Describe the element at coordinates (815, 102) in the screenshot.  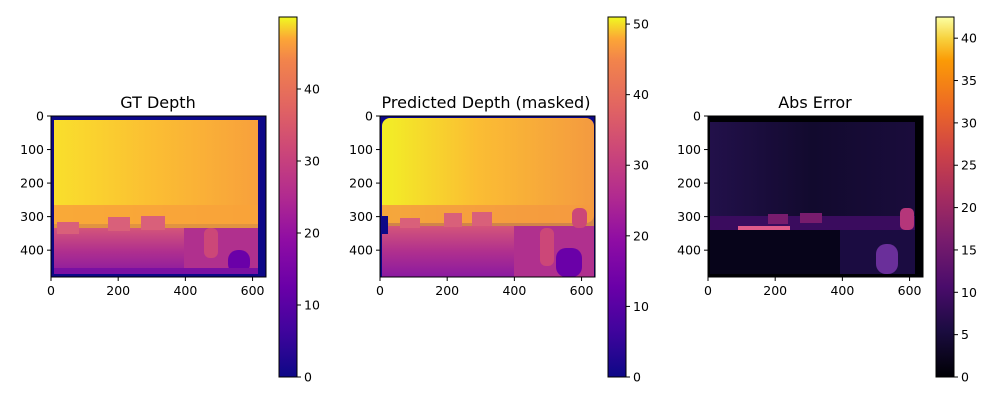
I see `chart-title: Abs Error` at that location.